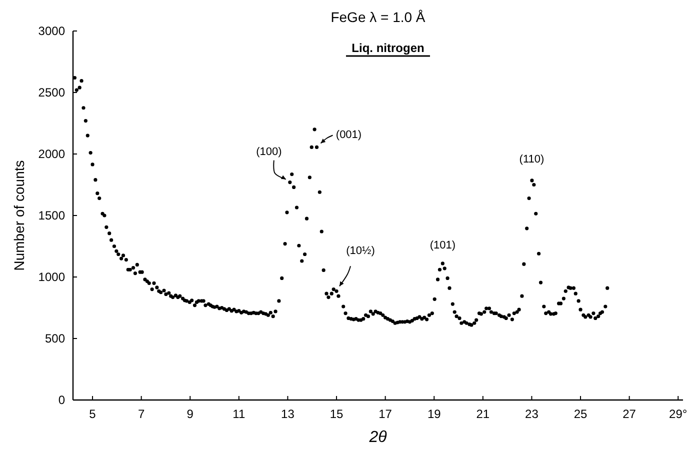  What do you see at coordinates (52, 154) in the screenshot?
I see `y-tick-label: 2000` at bounding box center [52, 154].